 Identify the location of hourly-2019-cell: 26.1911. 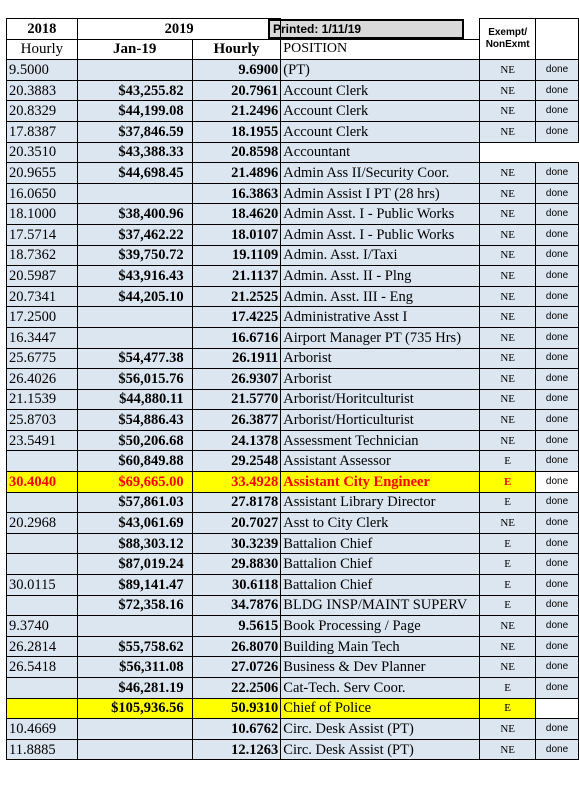
(236, 358).